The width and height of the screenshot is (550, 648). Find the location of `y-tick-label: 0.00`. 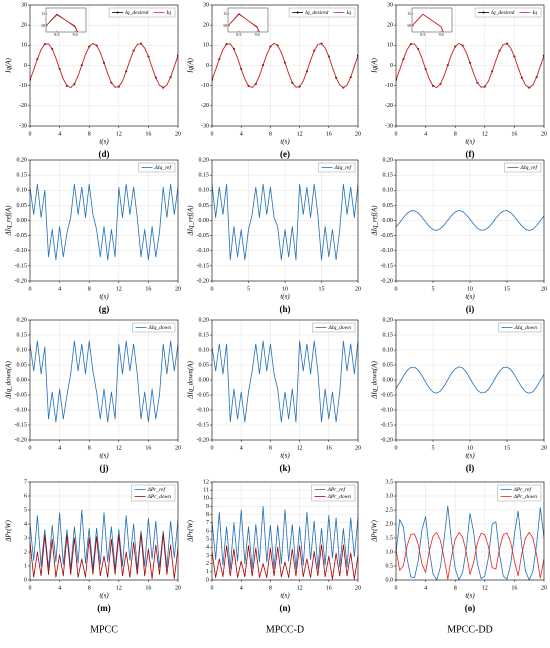

y-tick-label: 0.00 is located at coordinates (204, 380).